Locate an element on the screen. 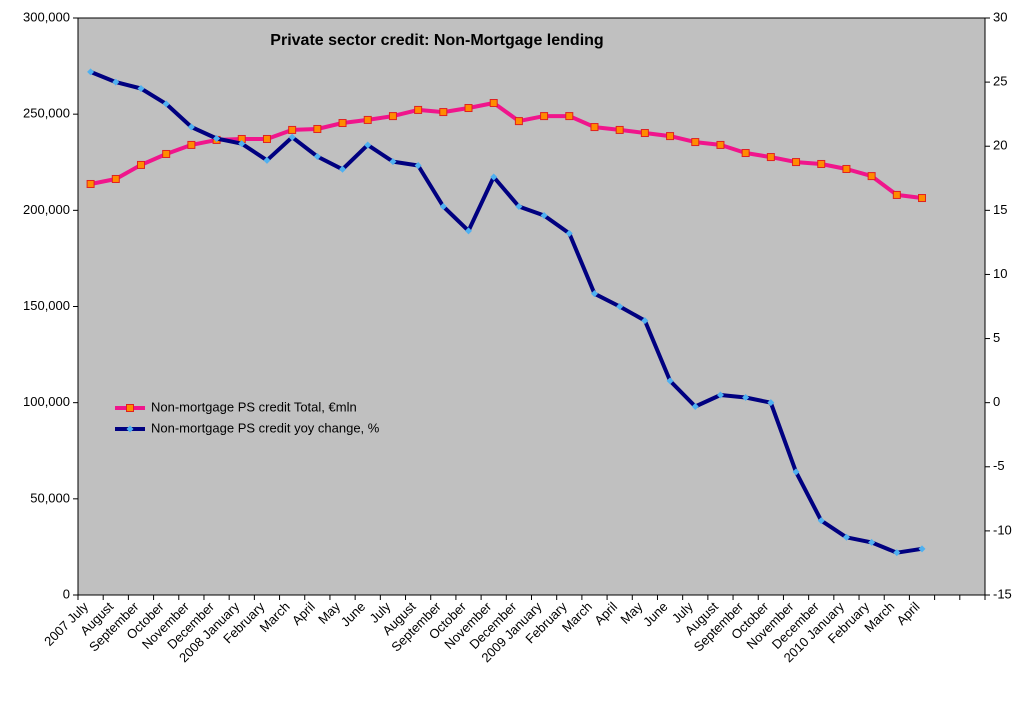  y2-tick-label: 15 is located at coordinates (1000, 209).